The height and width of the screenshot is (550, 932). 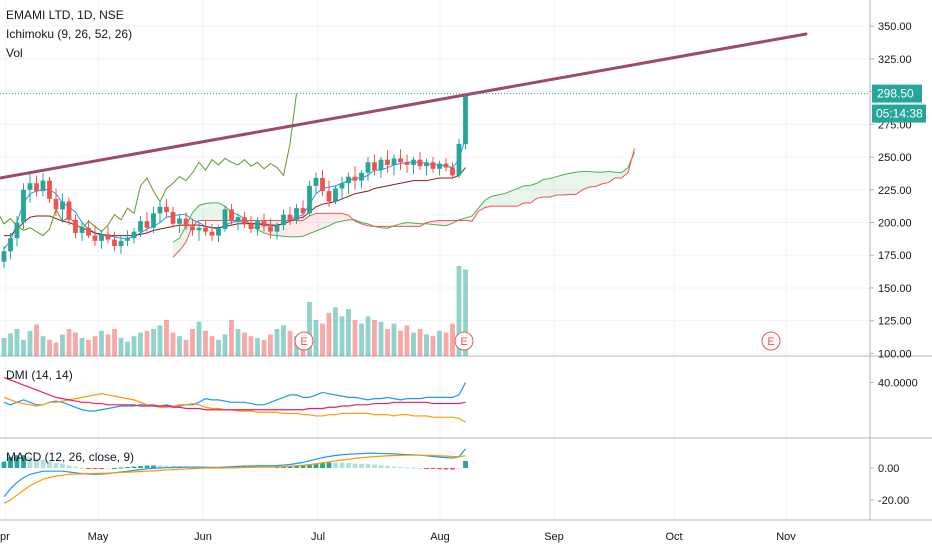 I want to click on dmi-adx-line, so click(x=234, y=394).